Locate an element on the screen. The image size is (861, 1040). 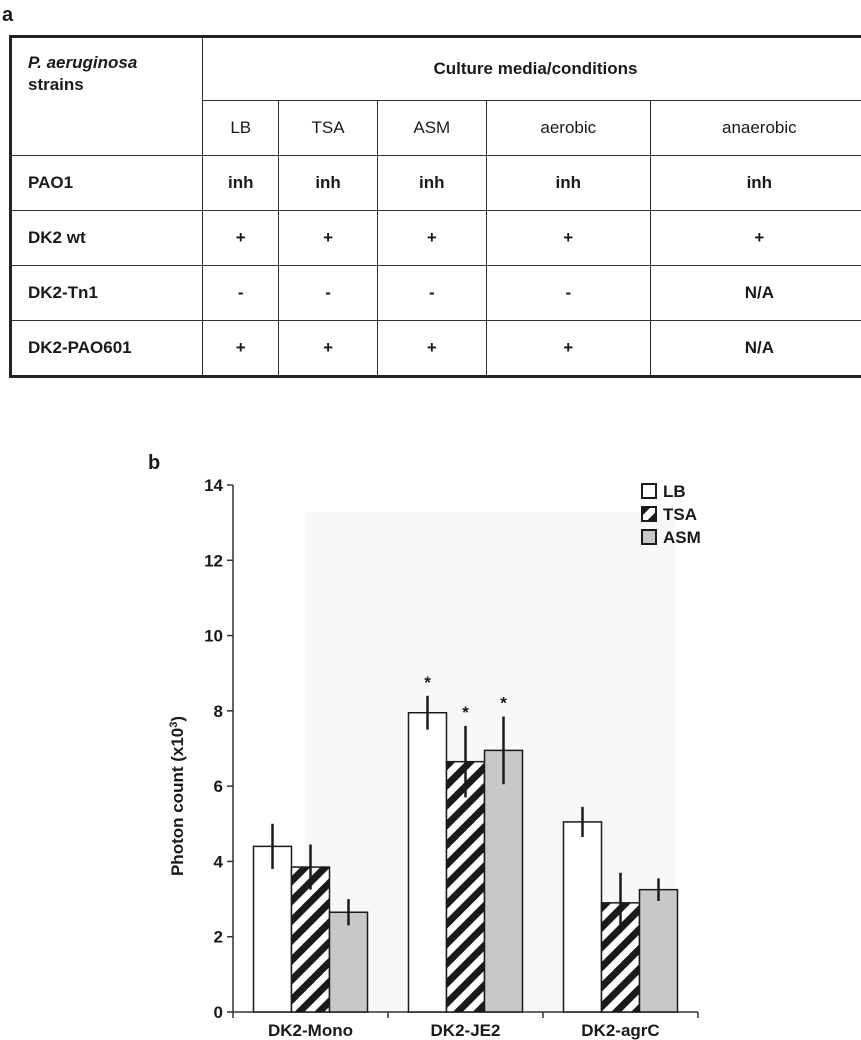
y-axis: 0 2 4 6 8 10 12 14 is located at coordinates (219, 749).